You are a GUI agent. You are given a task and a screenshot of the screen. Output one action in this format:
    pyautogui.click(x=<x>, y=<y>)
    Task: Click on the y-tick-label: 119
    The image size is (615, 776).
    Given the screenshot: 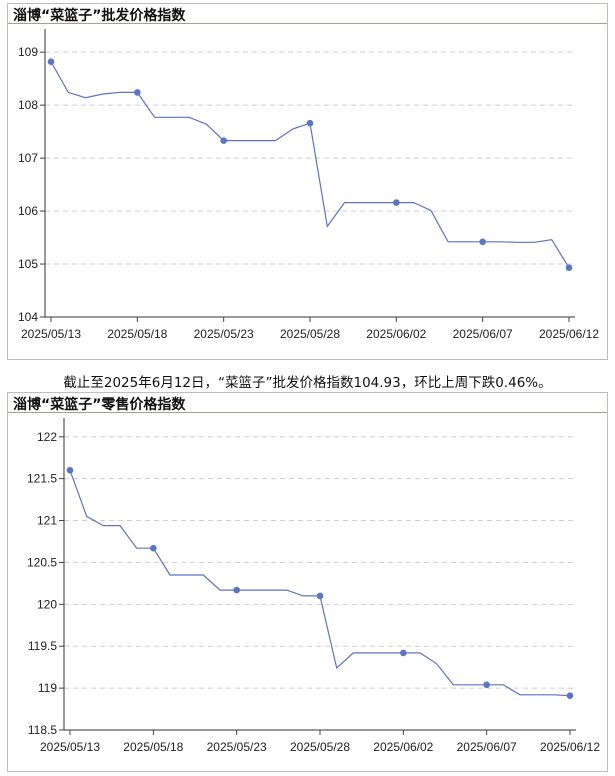 What is the action you would take?
    pyautogui.click(x=47, y=688)
    